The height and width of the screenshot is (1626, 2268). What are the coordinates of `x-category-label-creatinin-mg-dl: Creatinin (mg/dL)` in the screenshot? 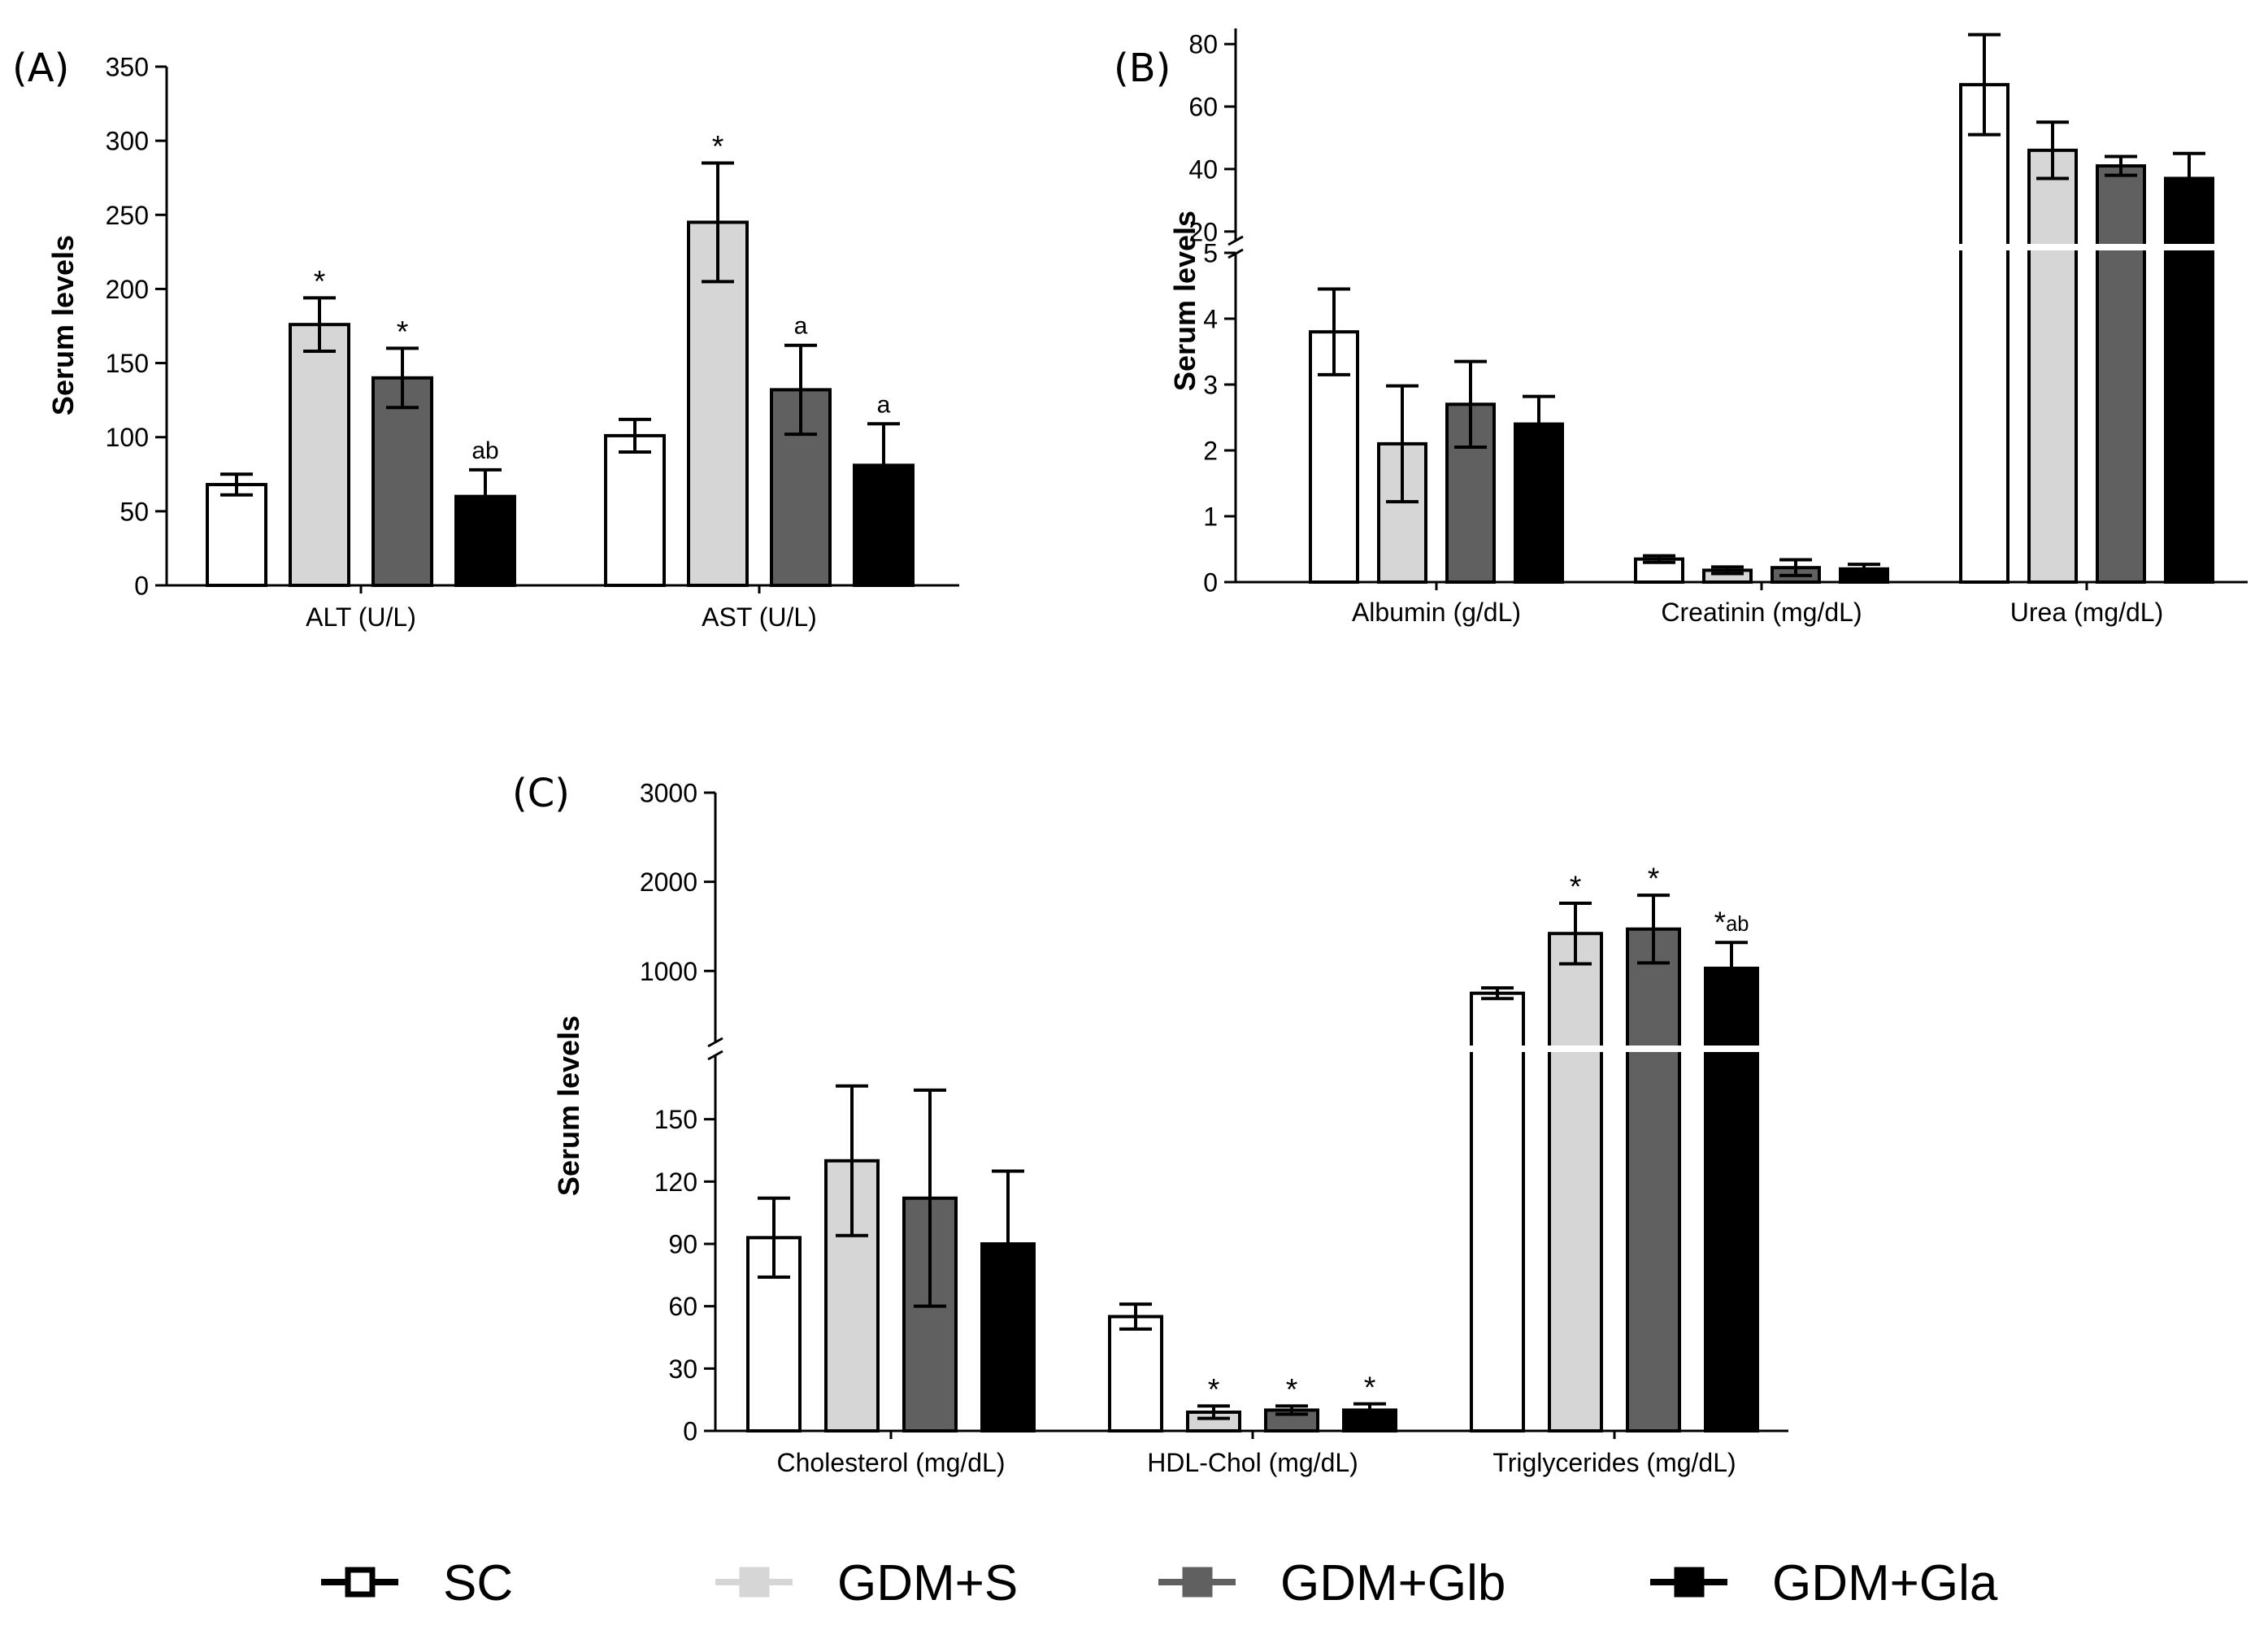 It's located at (1761, 612).